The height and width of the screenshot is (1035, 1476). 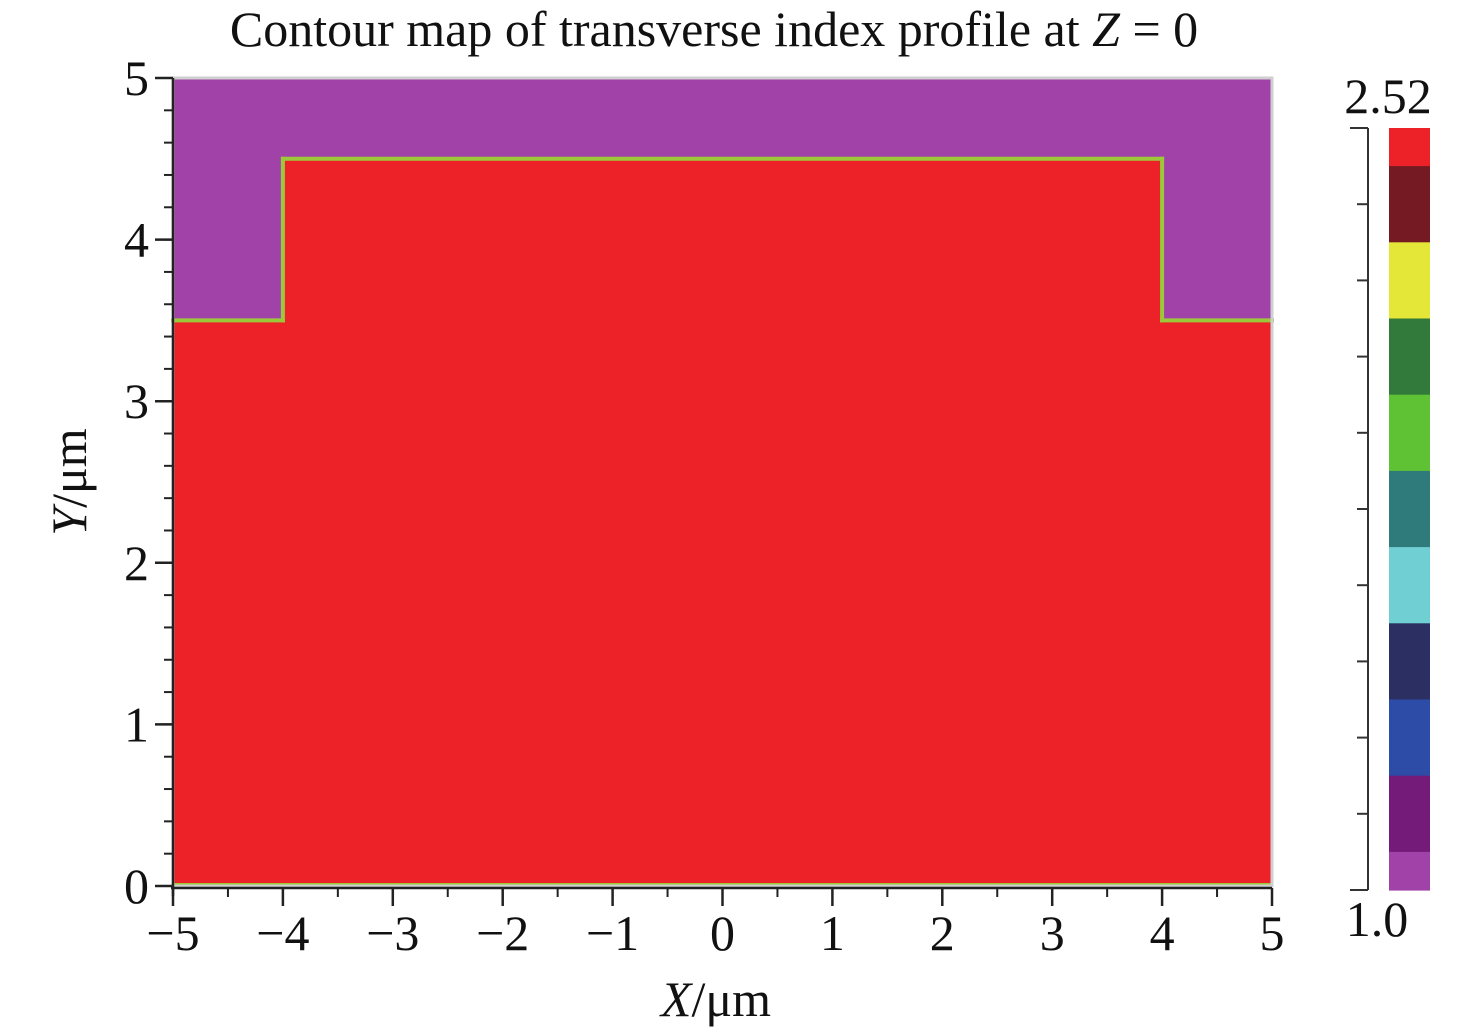 I want to click on y-tick-label: 3, so click(x=136, y=401).